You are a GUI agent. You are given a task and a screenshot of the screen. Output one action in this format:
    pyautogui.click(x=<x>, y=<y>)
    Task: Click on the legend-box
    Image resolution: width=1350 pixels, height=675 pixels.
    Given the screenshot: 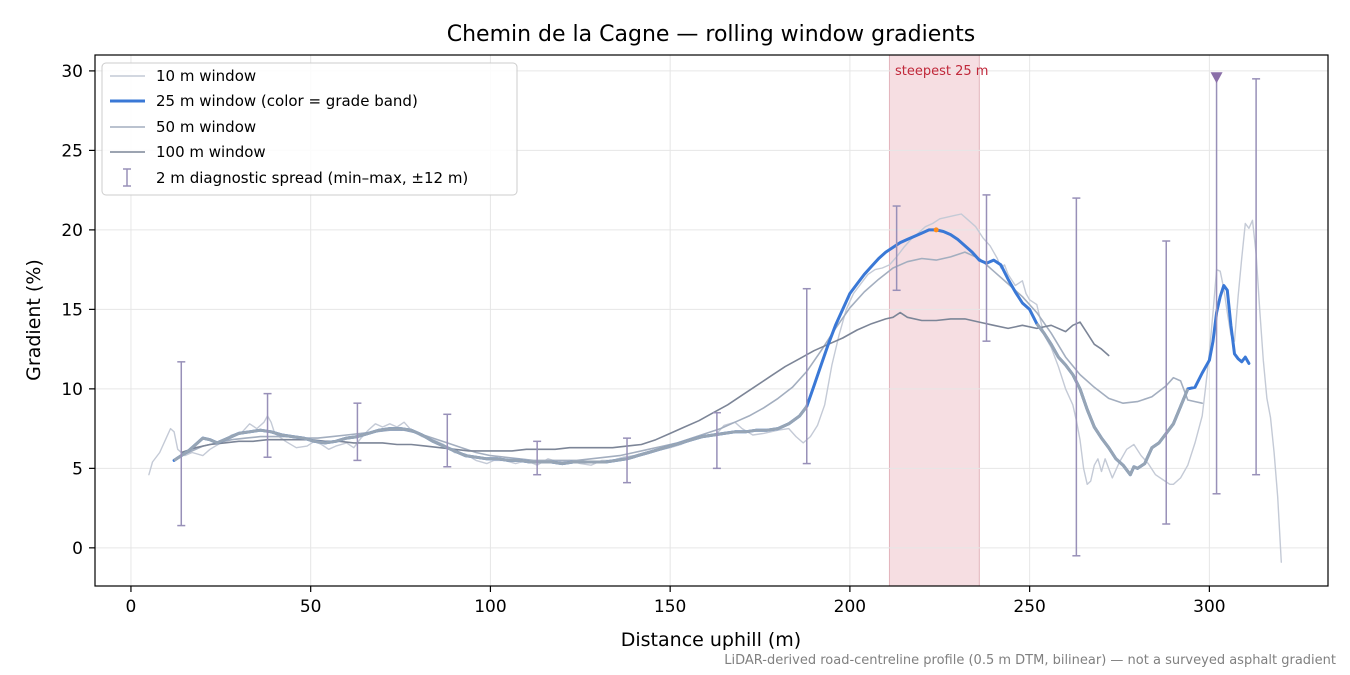 What is the action you would take?
    pyautogui.click(x=309, y=129)
    